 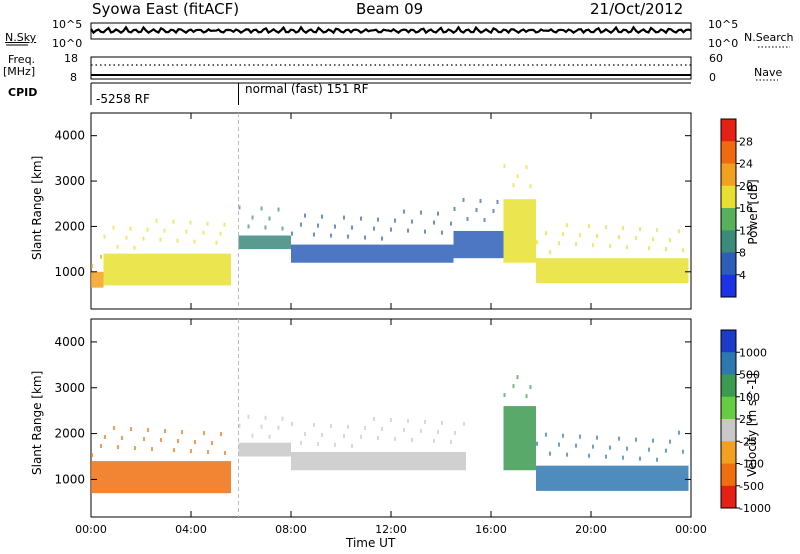 What do you see at coordinates (69, 479) in the screenshot?
I see `velocity-y-tick-label: 1000` at bounding box center [69, 479].